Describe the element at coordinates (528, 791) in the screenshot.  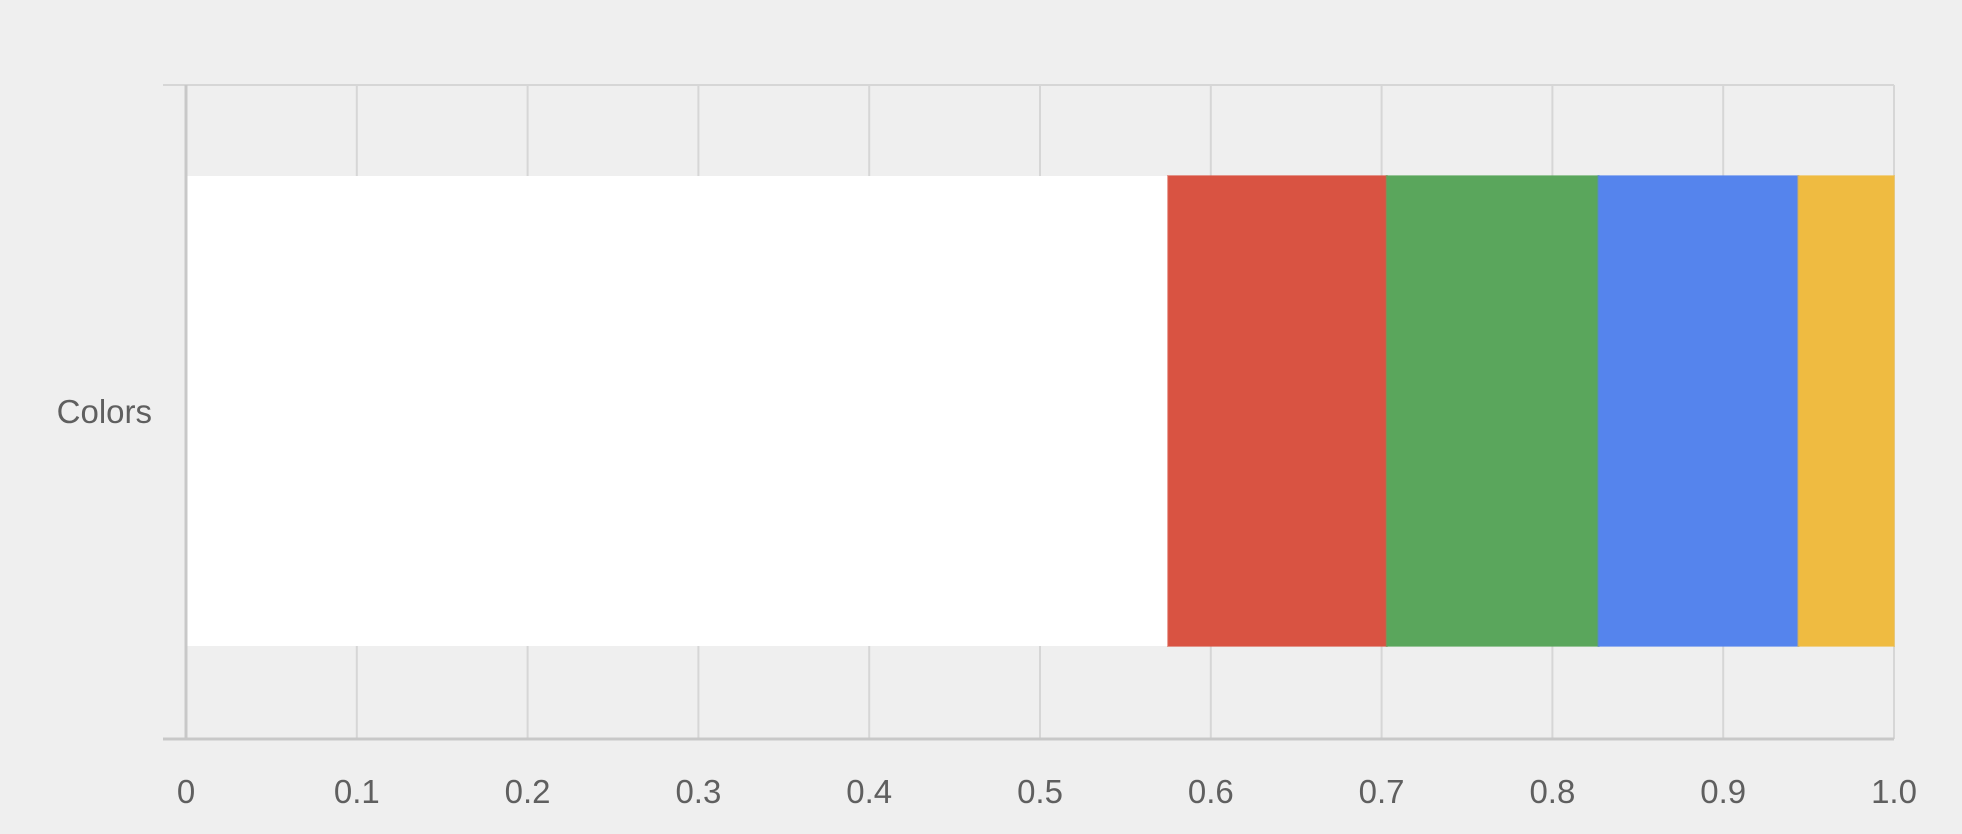
I see `x-tick-label-2: 0.2` at that location.